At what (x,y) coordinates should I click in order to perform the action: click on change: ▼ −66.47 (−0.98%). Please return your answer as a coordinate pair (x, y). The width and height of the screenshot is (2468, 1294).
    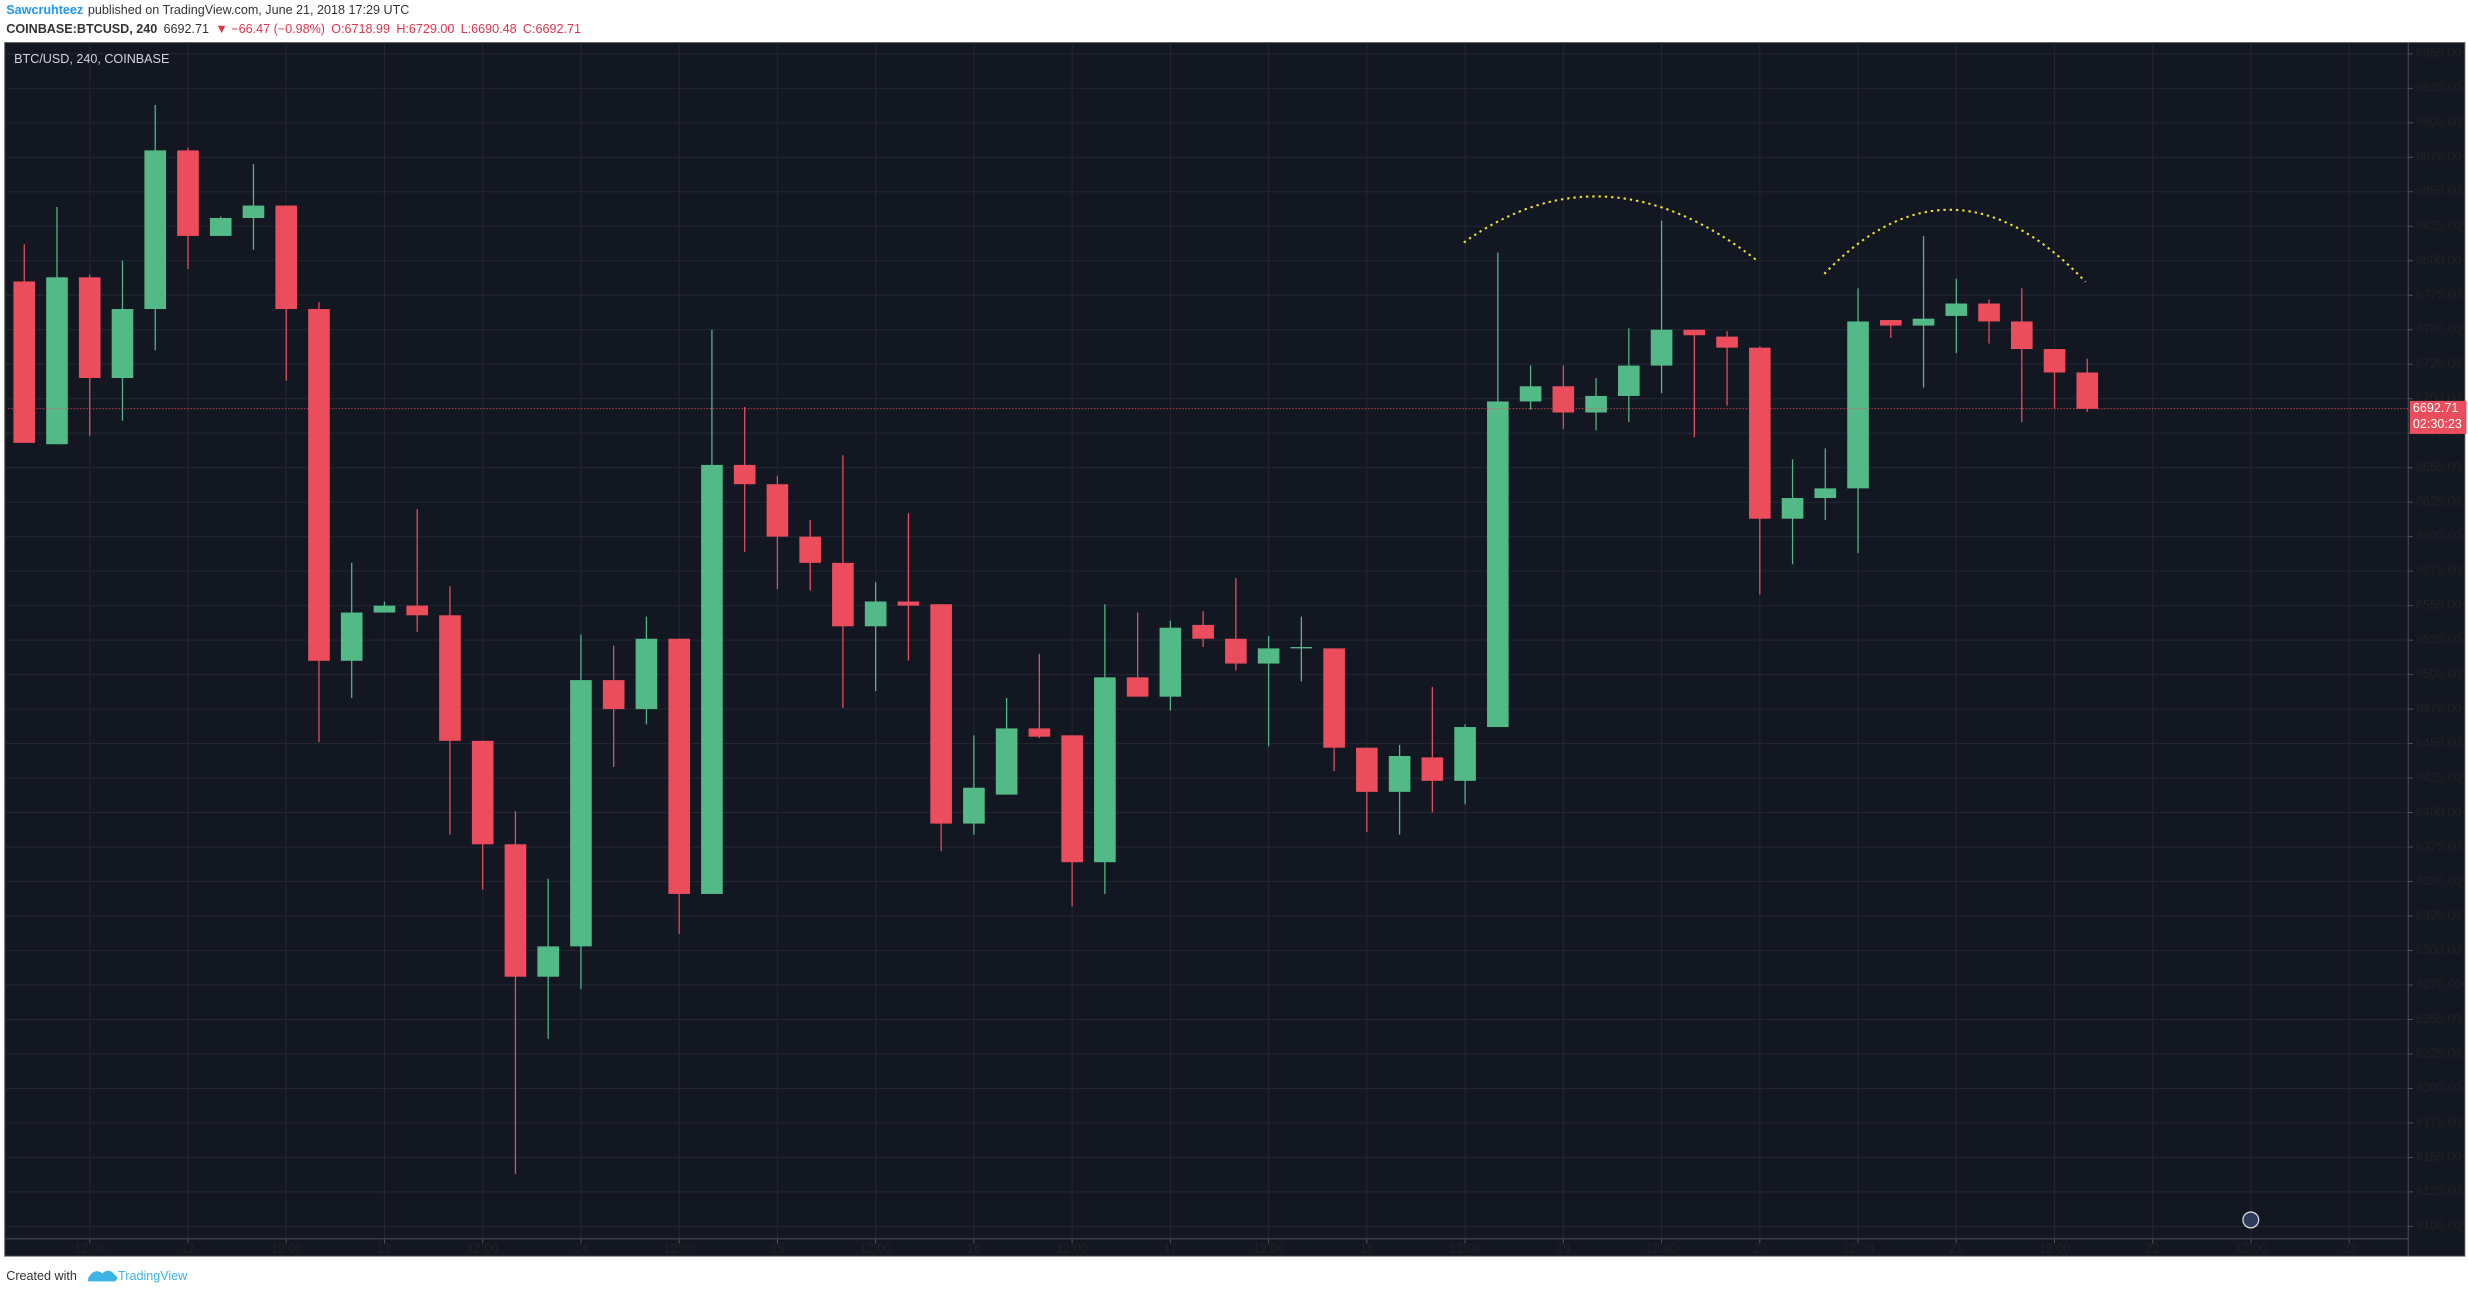
    Looking at the image, I should click on (270, 29).